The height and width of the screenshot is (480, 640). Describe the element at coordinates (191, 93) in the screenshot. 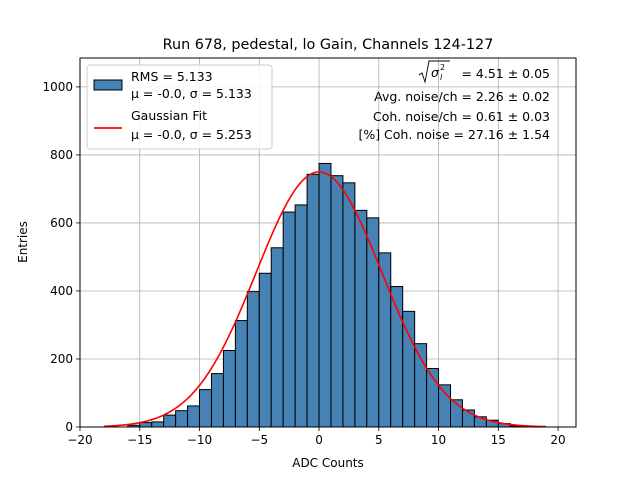

I see `legend-rms-sublabel: μ = -0.0, σ = 5.133` at that location.